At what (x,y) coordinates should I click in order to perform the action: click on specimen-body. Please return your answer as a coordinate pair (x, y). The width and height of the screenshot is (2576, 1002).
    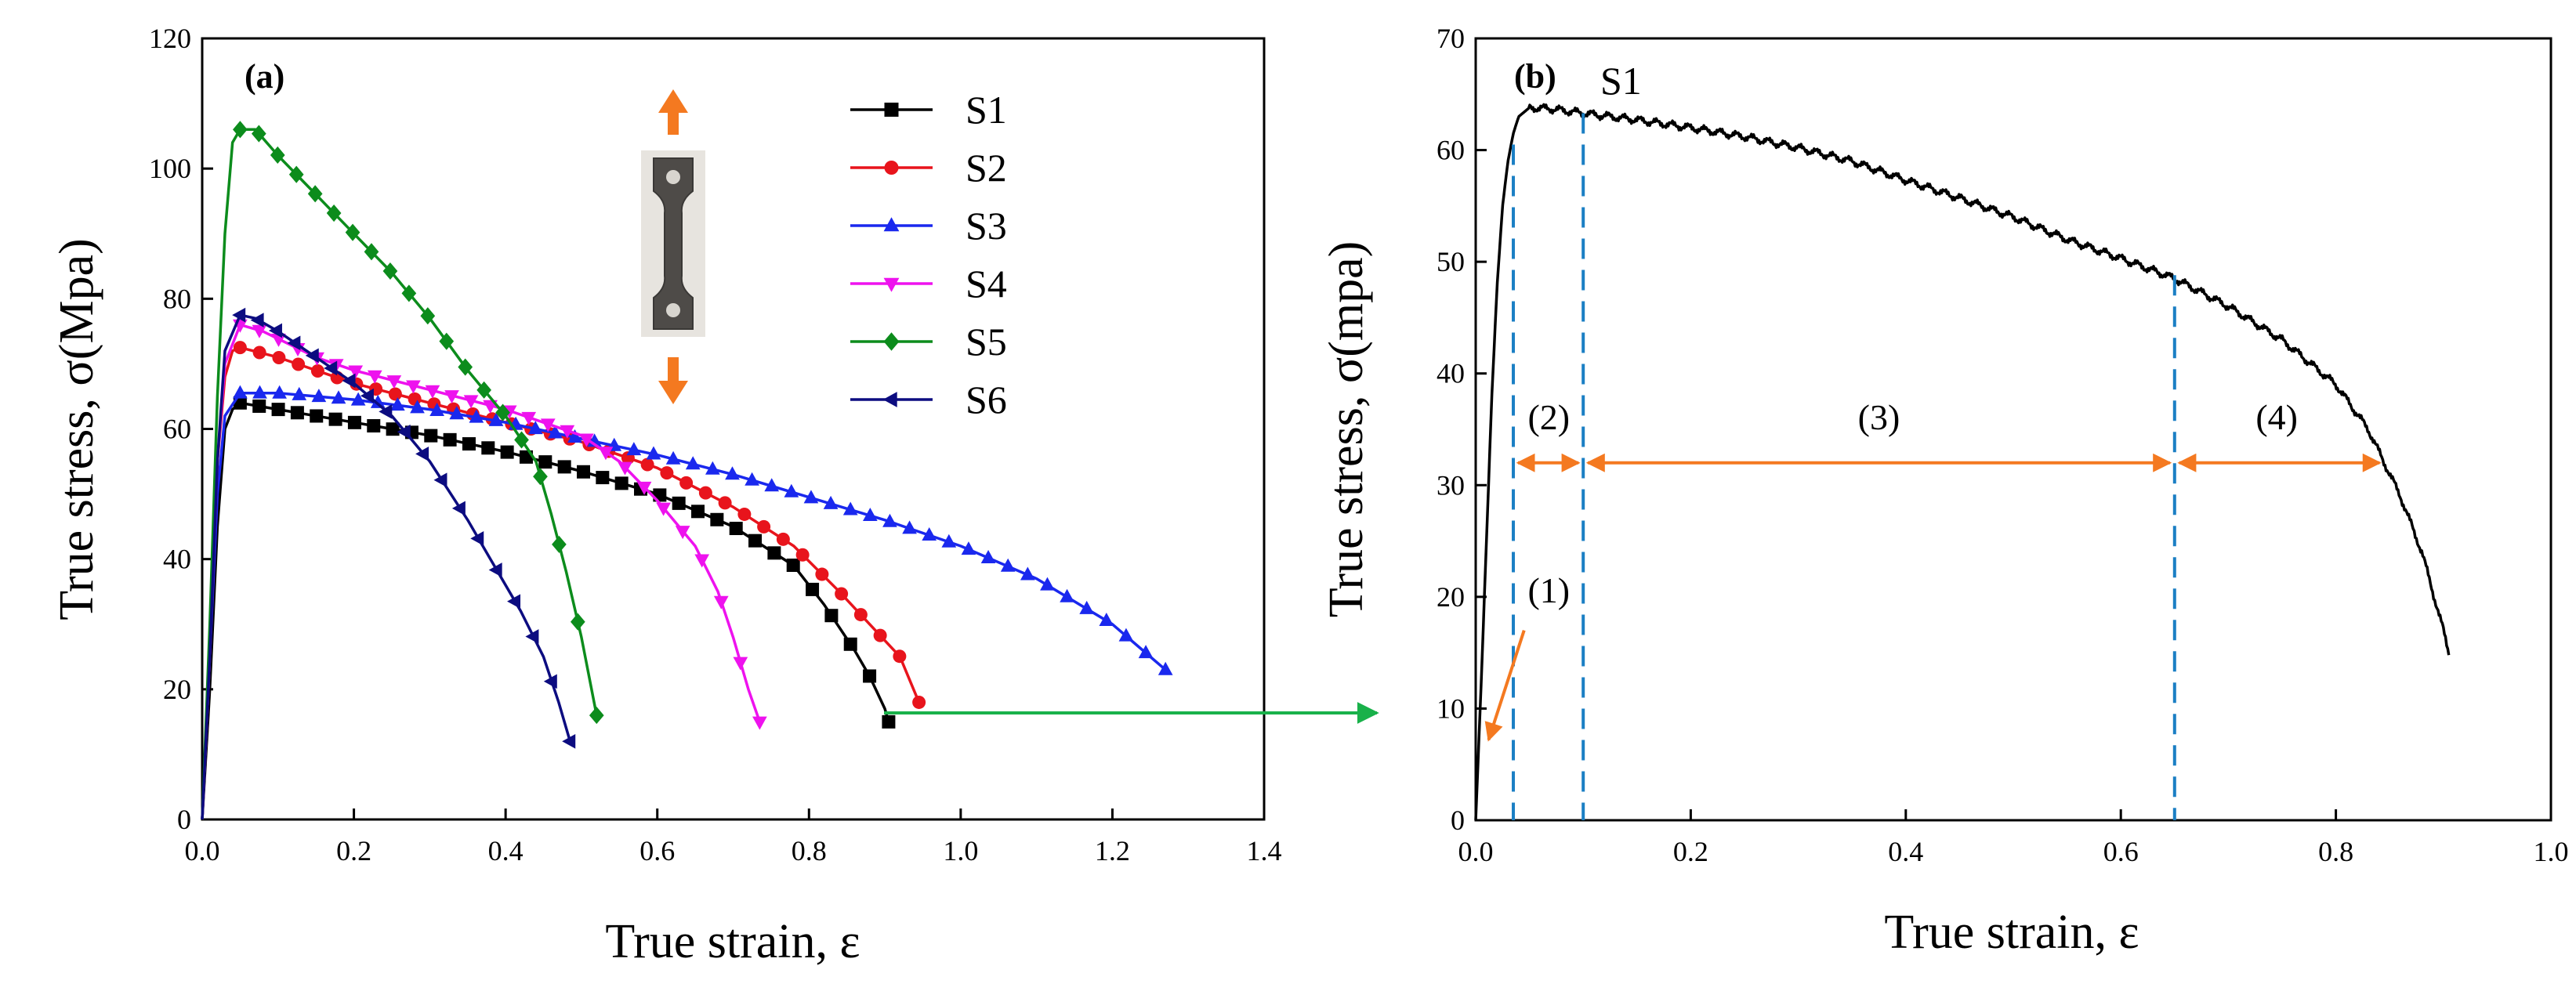
    Looking at the image, I should click on (673, 243).